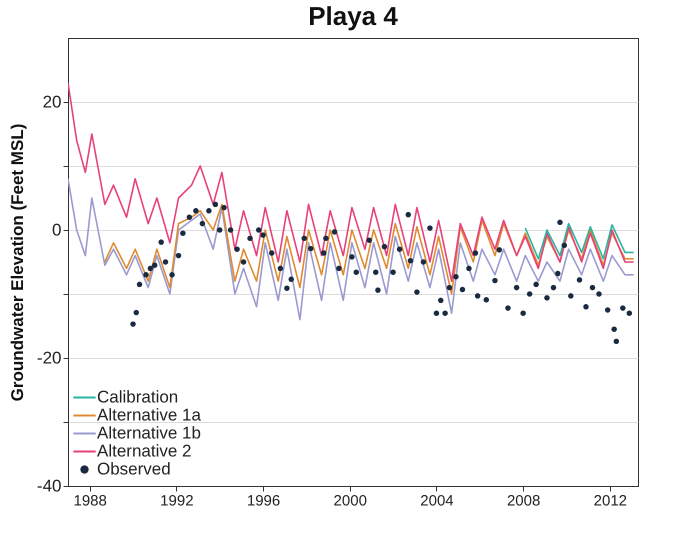 The width and height of the screenshot is (698, 536). I want to click on x-tick-label: 2004, so click(437, 501).